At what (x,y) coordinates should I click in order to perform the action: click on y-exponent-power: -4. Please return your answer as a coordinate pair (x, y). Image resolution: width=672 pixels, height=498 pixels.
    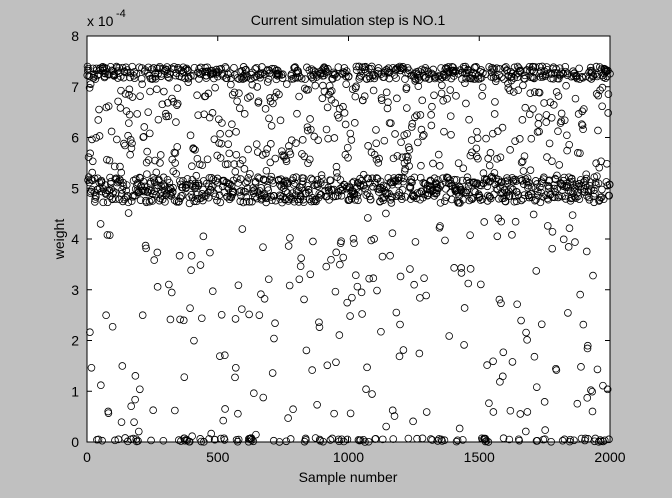
    Looking at the image, I should click on (121, 14).